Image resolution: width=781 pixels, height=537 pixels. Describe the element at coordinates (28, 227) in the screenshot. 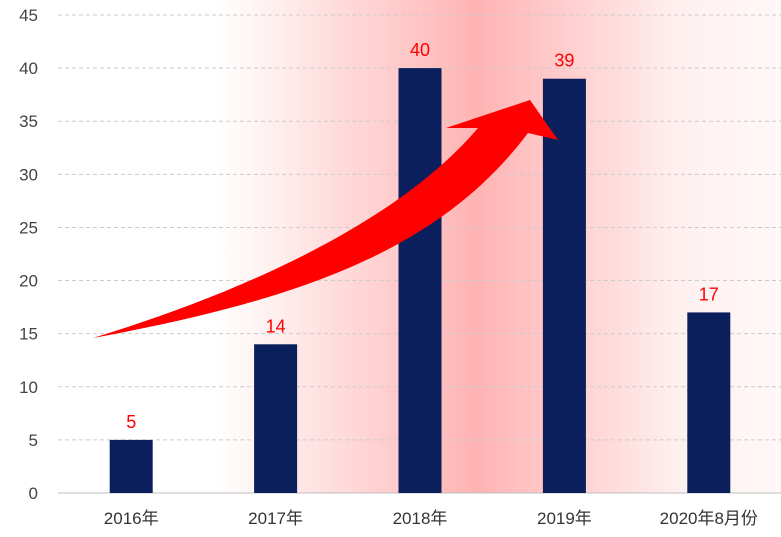

I see `y-tick-label: 25` at that location.